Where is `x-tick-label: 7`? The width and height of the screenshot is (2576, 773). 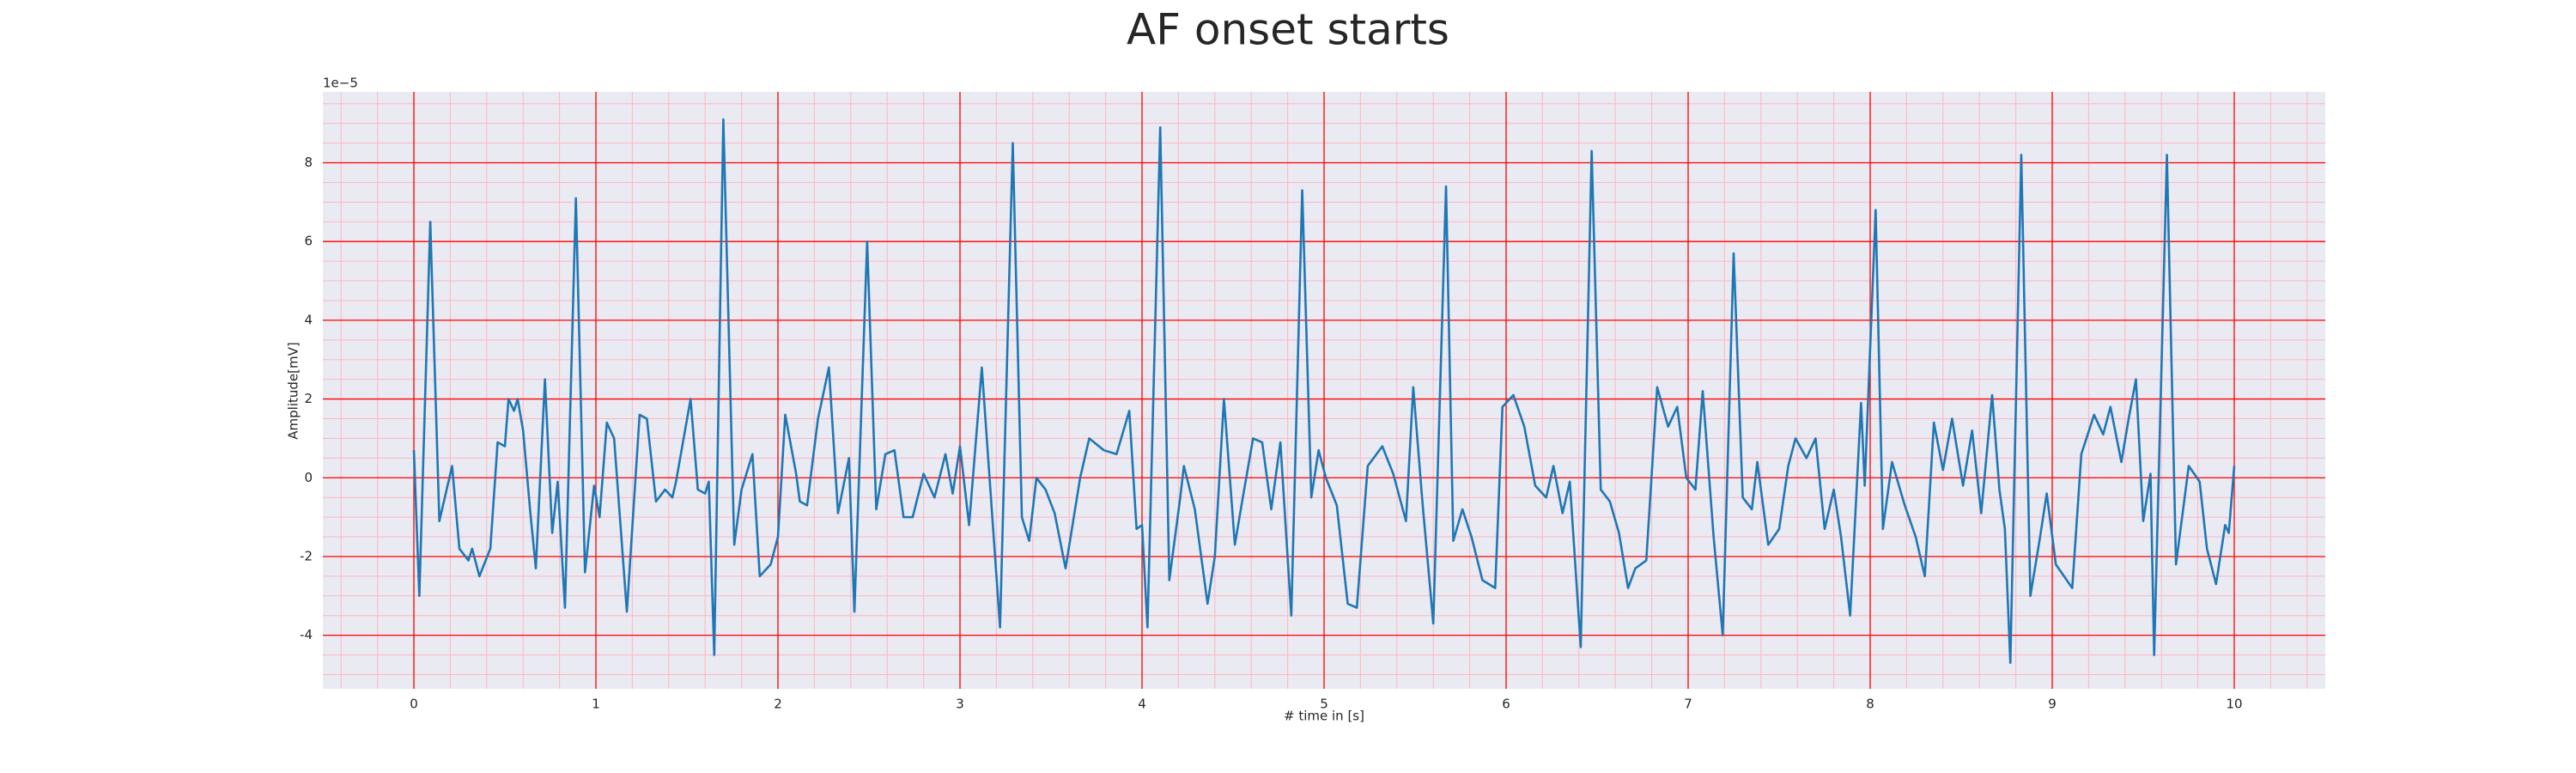
x-tick-label: 7 is located at coordinates (1688, 704).